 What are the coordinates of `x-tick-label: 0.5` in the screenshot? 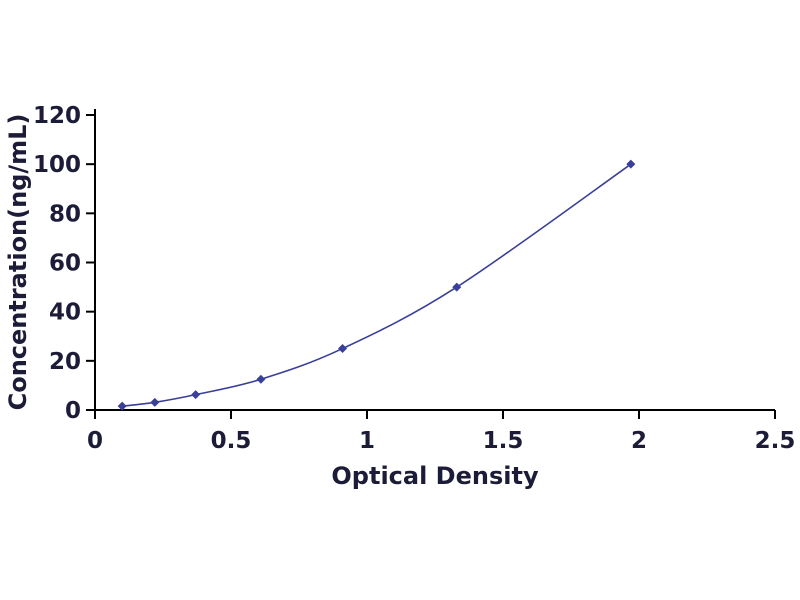 It's located at (231, 441).